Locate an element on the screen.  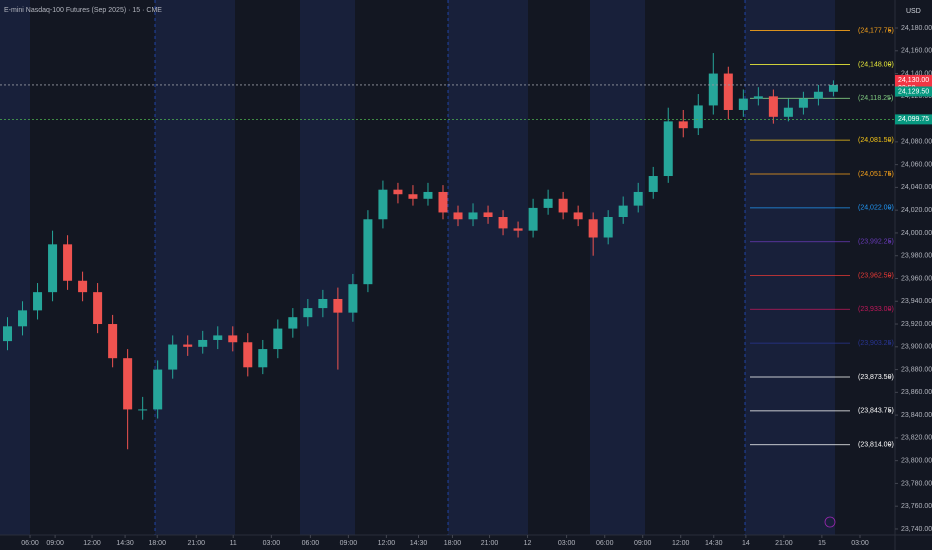
price-badge-label: 24,130.00 is located at coordinates (913, 80).